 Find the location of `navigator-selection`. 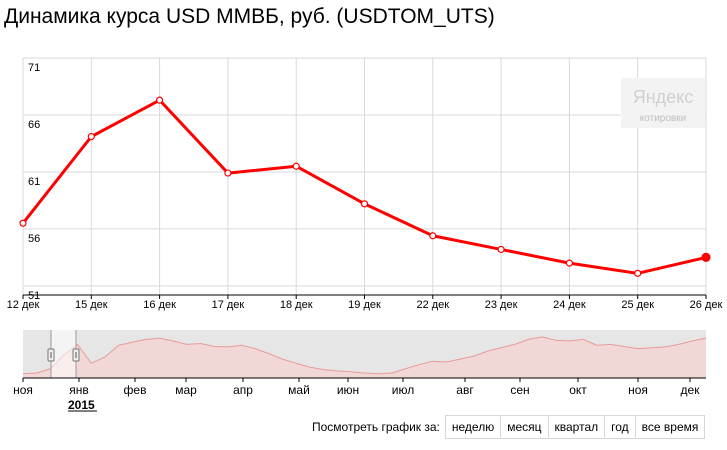

navigator-selection is located at coordinates (63, 354).